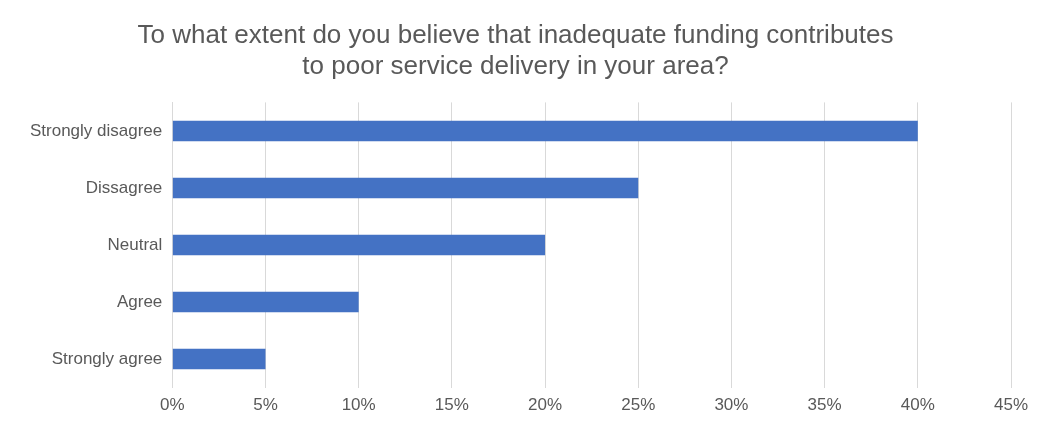 This screenshot has height=434, width=1041. Describe the element at coordinates (824, 405) in the screenshot. I see `x-tick-label: 35%` at that location.